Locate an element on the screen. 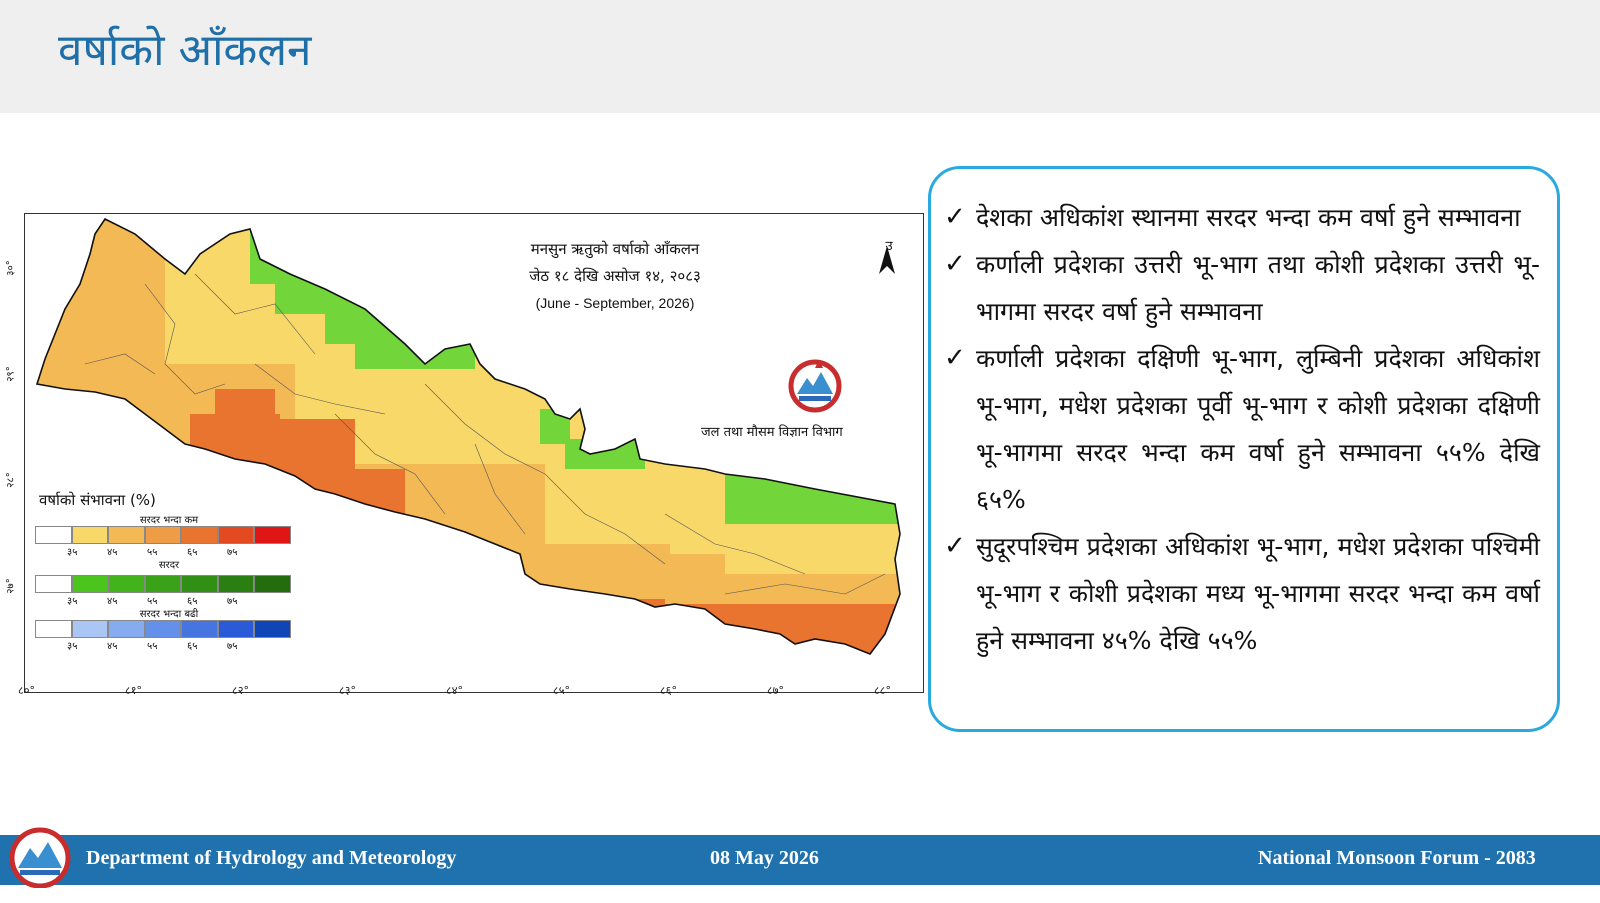  footer-event: National Monsoon Forum - 2083 is located at coordinates (1397, 858).